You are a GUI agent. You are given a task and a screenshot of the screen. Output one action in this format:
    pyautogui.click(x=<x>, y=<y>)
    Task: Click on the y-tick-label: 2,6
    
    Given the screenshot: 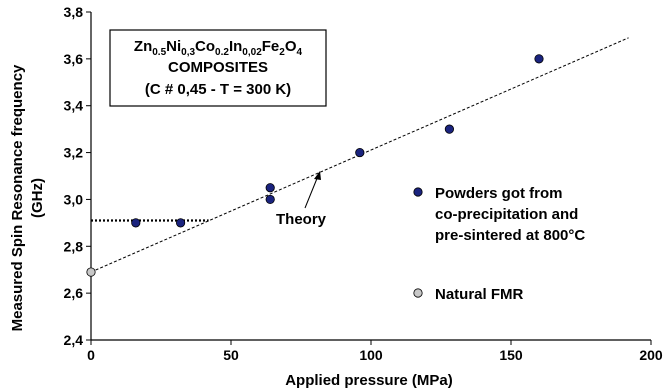 What is the action you would take?
    pyautogui.click(x=74, y=293)
    